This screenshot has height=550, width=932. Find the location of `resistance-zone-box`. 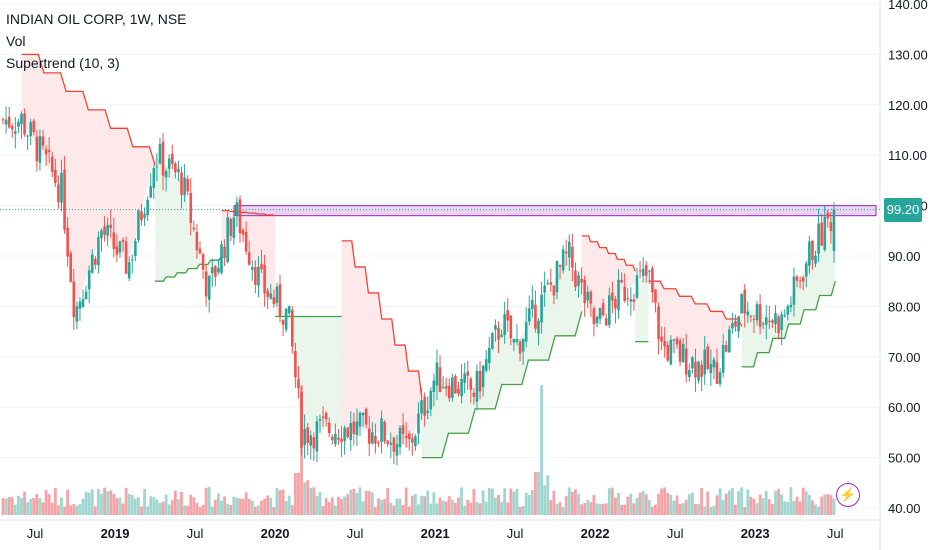

resistance-zone-box is located at coordinates (555, 211).